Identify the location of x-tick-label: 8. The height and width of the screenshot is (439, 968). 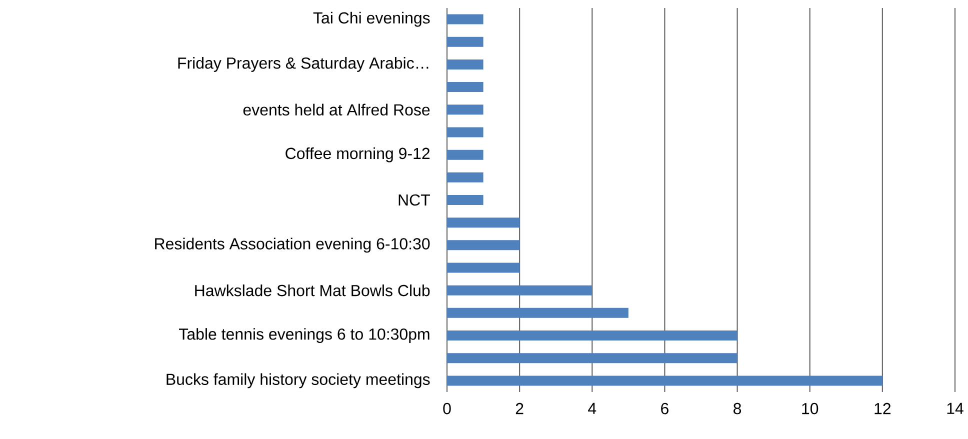
(738, 408).